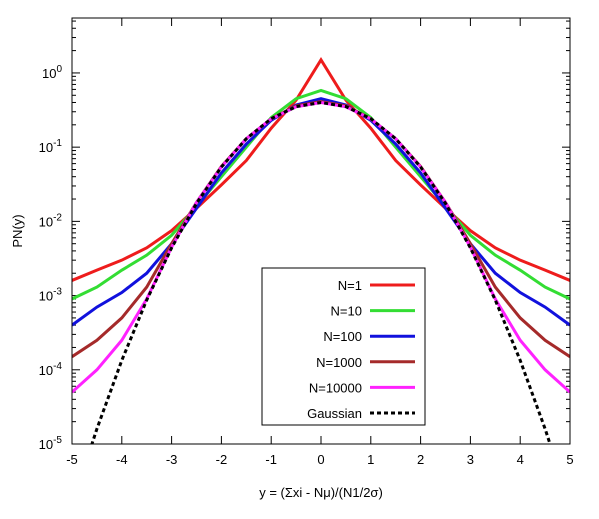 The height and width of the screenshot is (519, 599). Describe the element at coordinates (72, 459) in the screenshot. I see `x-tick-label: -5` at that location.